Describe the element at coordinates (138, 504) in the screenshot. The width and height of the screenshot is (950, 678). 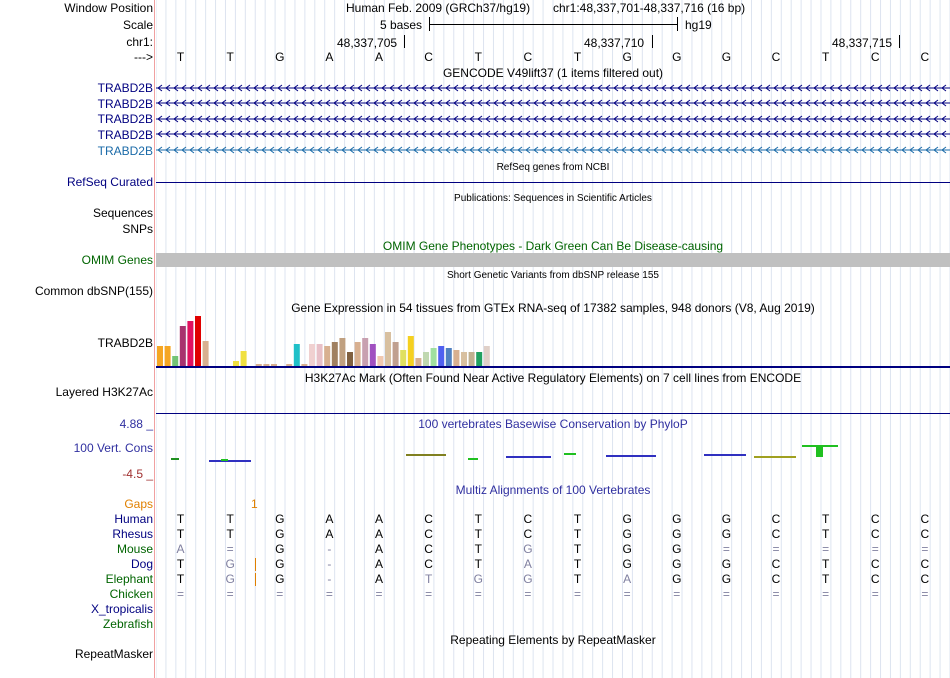
I see `gaps-label: Gaps` at that location.